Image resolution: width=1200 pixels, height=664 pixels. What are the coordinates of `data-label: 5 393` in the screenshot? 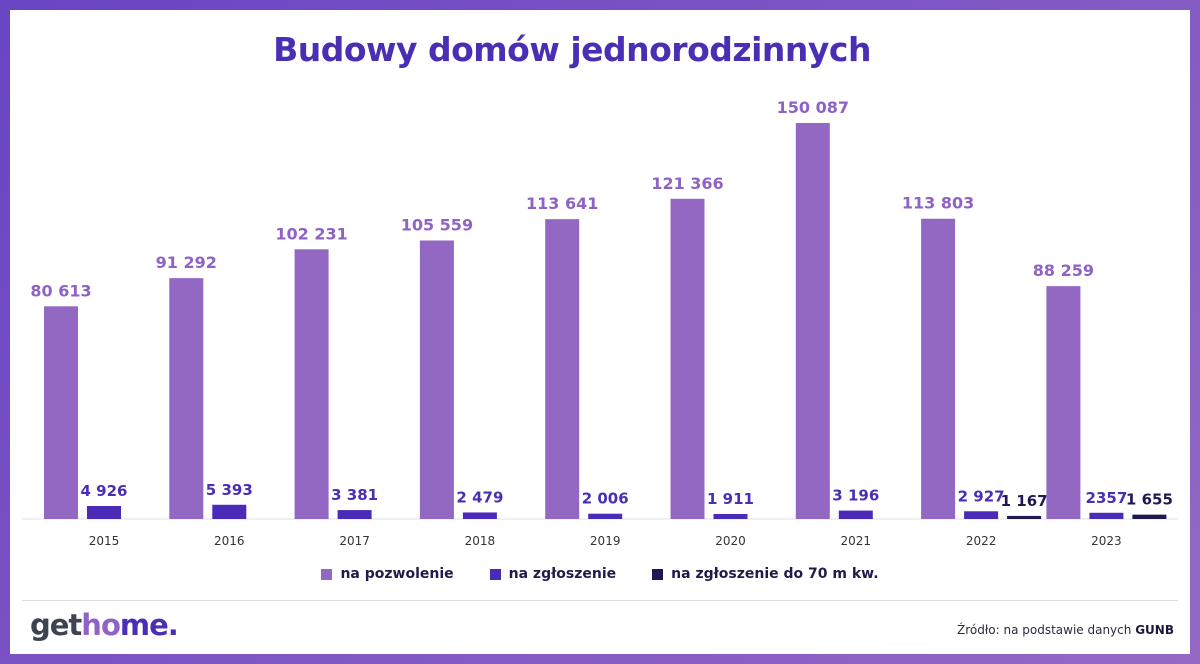 It's located at (229, 490).